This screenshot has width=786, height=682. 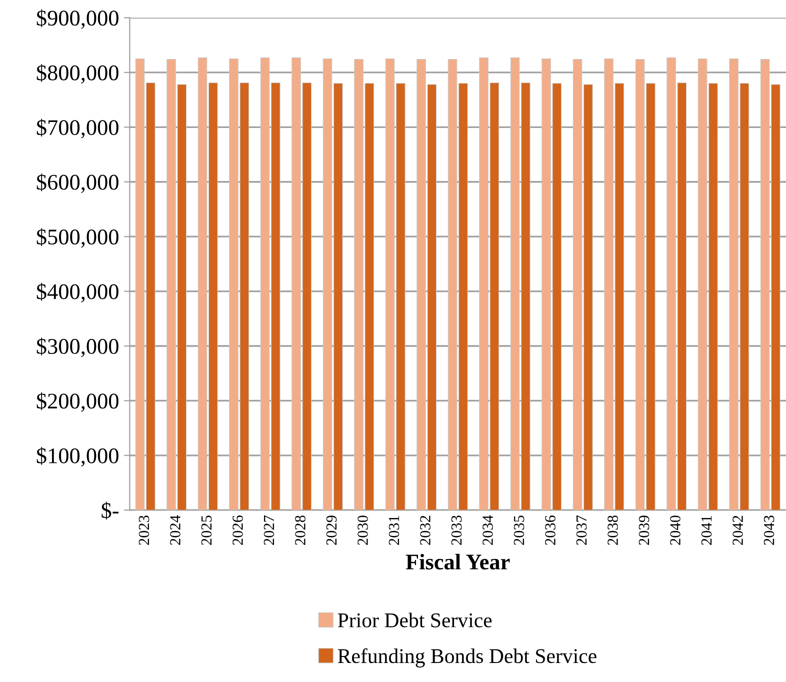 I want to click on x-tick-label: 2031, so click(x=394, y=530).